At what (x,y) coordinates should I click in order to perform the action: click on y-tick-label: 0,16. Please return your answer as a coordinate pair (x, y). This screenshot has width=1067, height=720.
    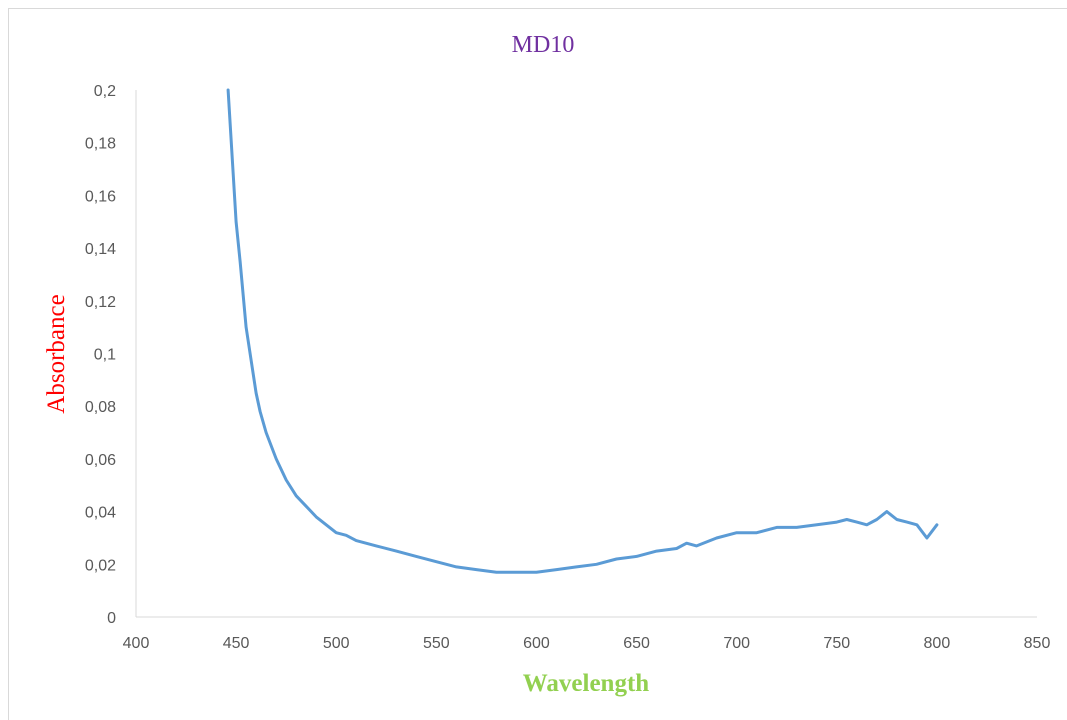
    Looking at the image, I should click on (100, 196).